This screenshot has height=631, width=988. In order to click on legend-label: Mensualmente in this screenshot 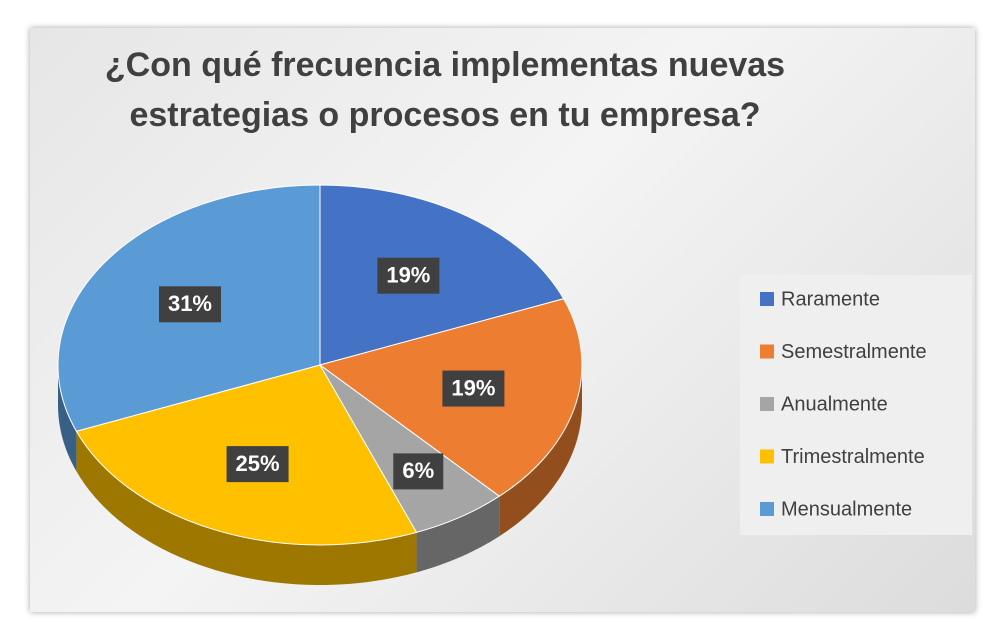, I will do `click(846, 509)`.